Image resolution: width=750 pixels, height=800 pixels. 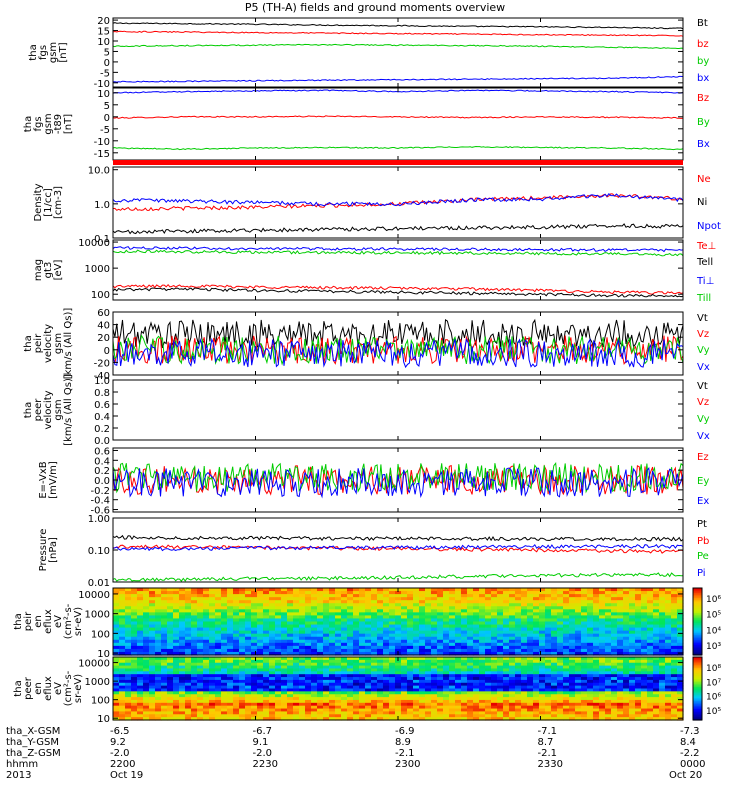 I want to click on y-tick-label: -20, so click(x=102, y=363).